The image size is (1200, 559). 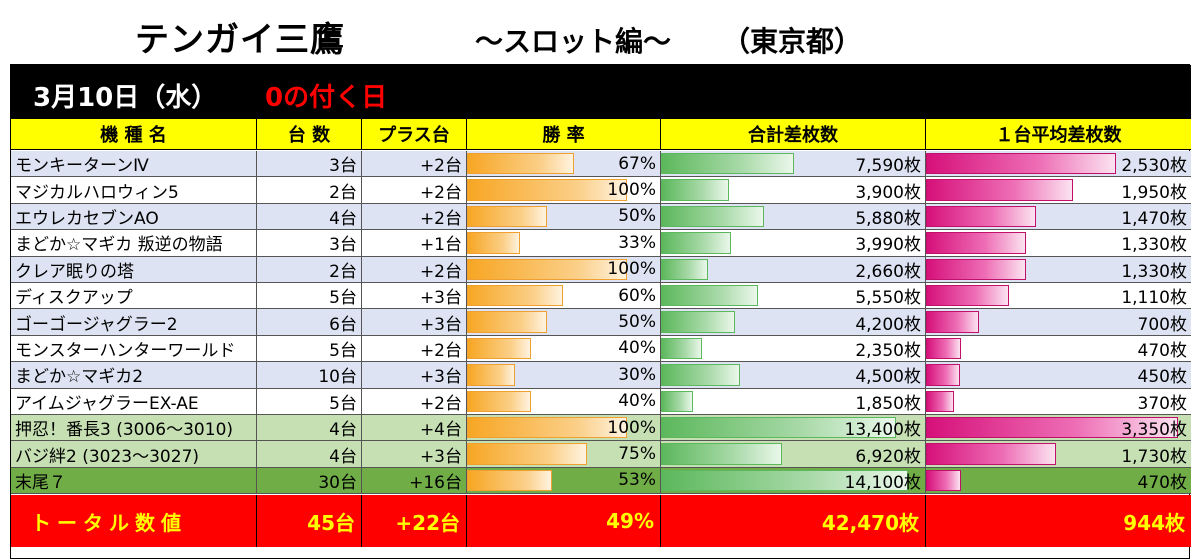 I want to click on total-diff-value: 3,900枚, so click(x=888, y=192).